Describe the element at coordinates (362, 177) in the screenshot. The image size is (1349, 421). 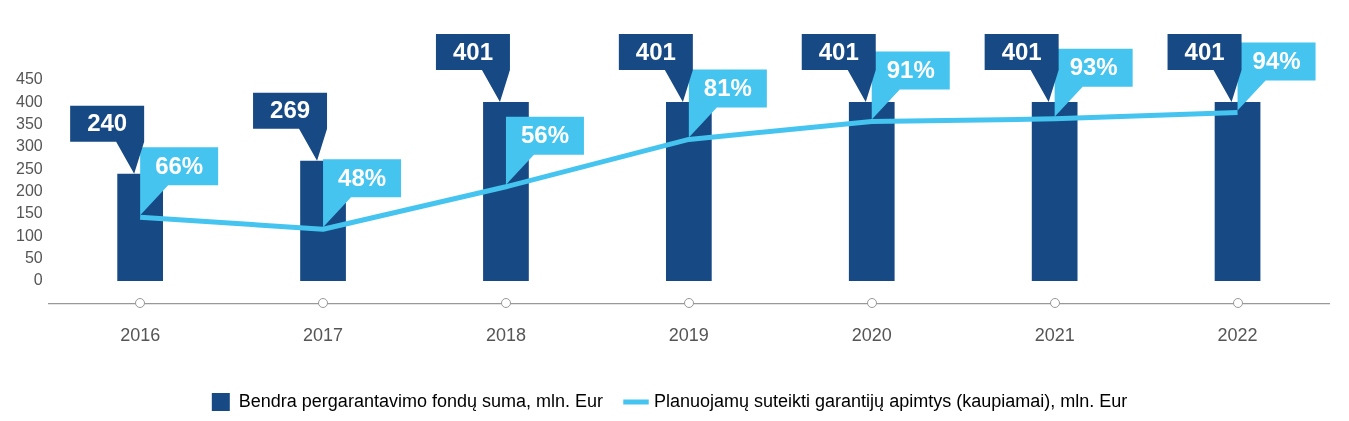
I see `annotation: 48%` at that location.